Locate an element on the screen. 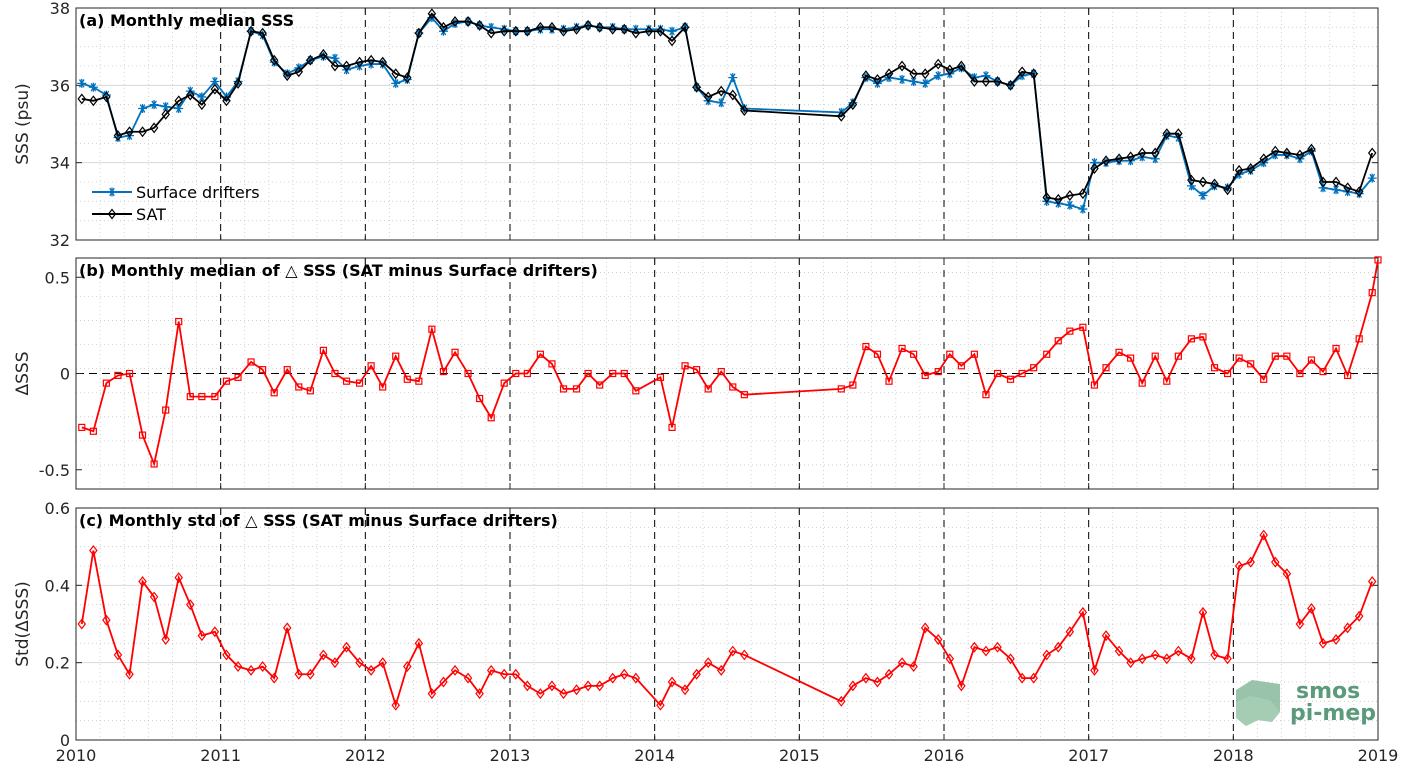 Image resolution: width=1403 pixels, height=772 pixels. x-tick-label: 2010 is located at coordinates (76, 755).